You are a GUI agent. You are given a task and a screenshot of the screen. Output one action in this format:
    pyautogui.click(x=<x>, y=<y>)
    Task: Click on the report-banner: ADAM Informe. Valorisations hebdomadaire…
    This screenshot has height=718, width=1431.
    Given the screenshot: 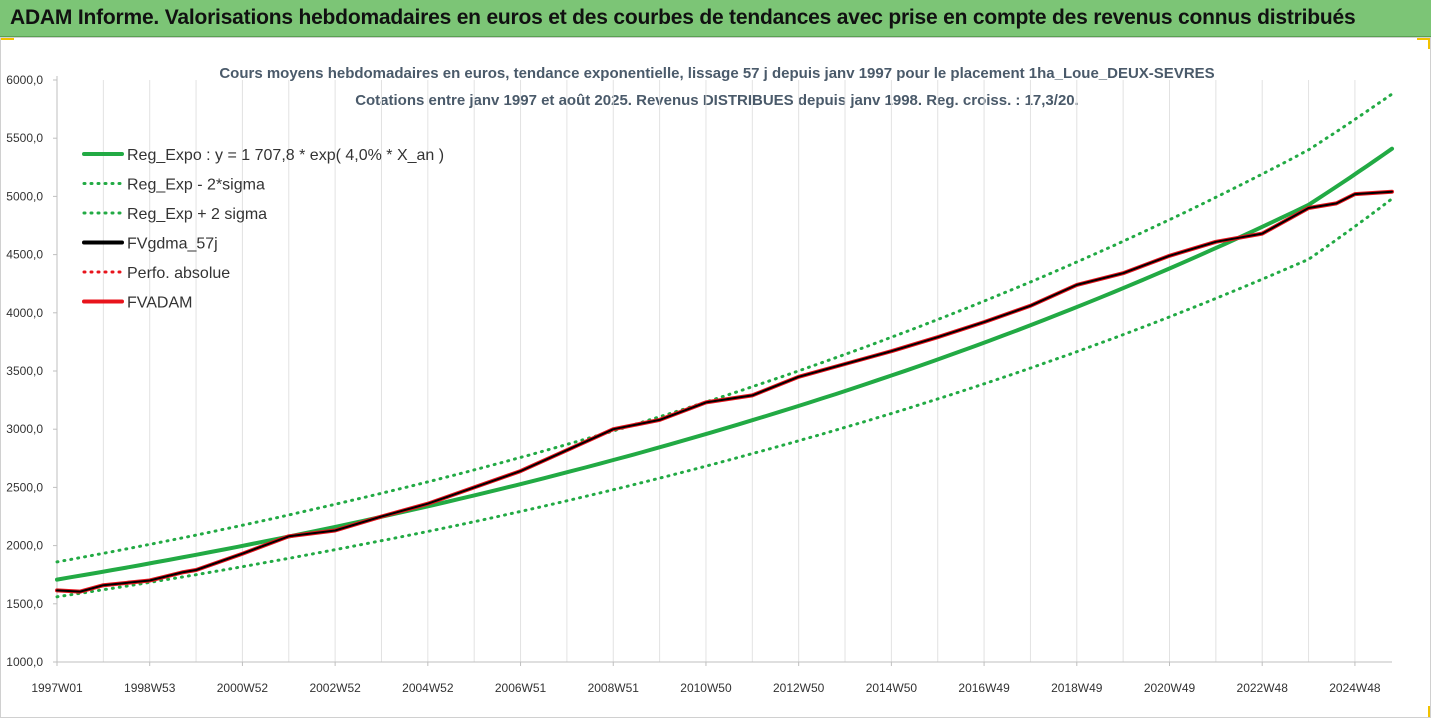 What is the action you would take?
    pyautogui.click(x=715, y=18)
    